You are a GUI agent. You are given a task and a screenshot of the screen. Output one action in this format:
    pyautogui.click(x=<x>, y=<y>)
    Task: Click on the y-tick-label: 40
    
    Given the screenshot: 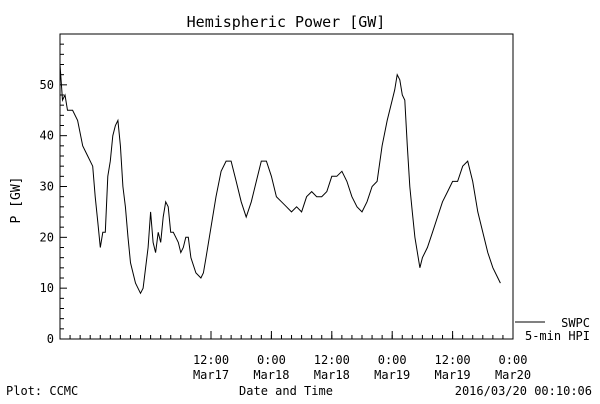 What is the action you would take?
    pyautogui.click(x=47, y=136)
    